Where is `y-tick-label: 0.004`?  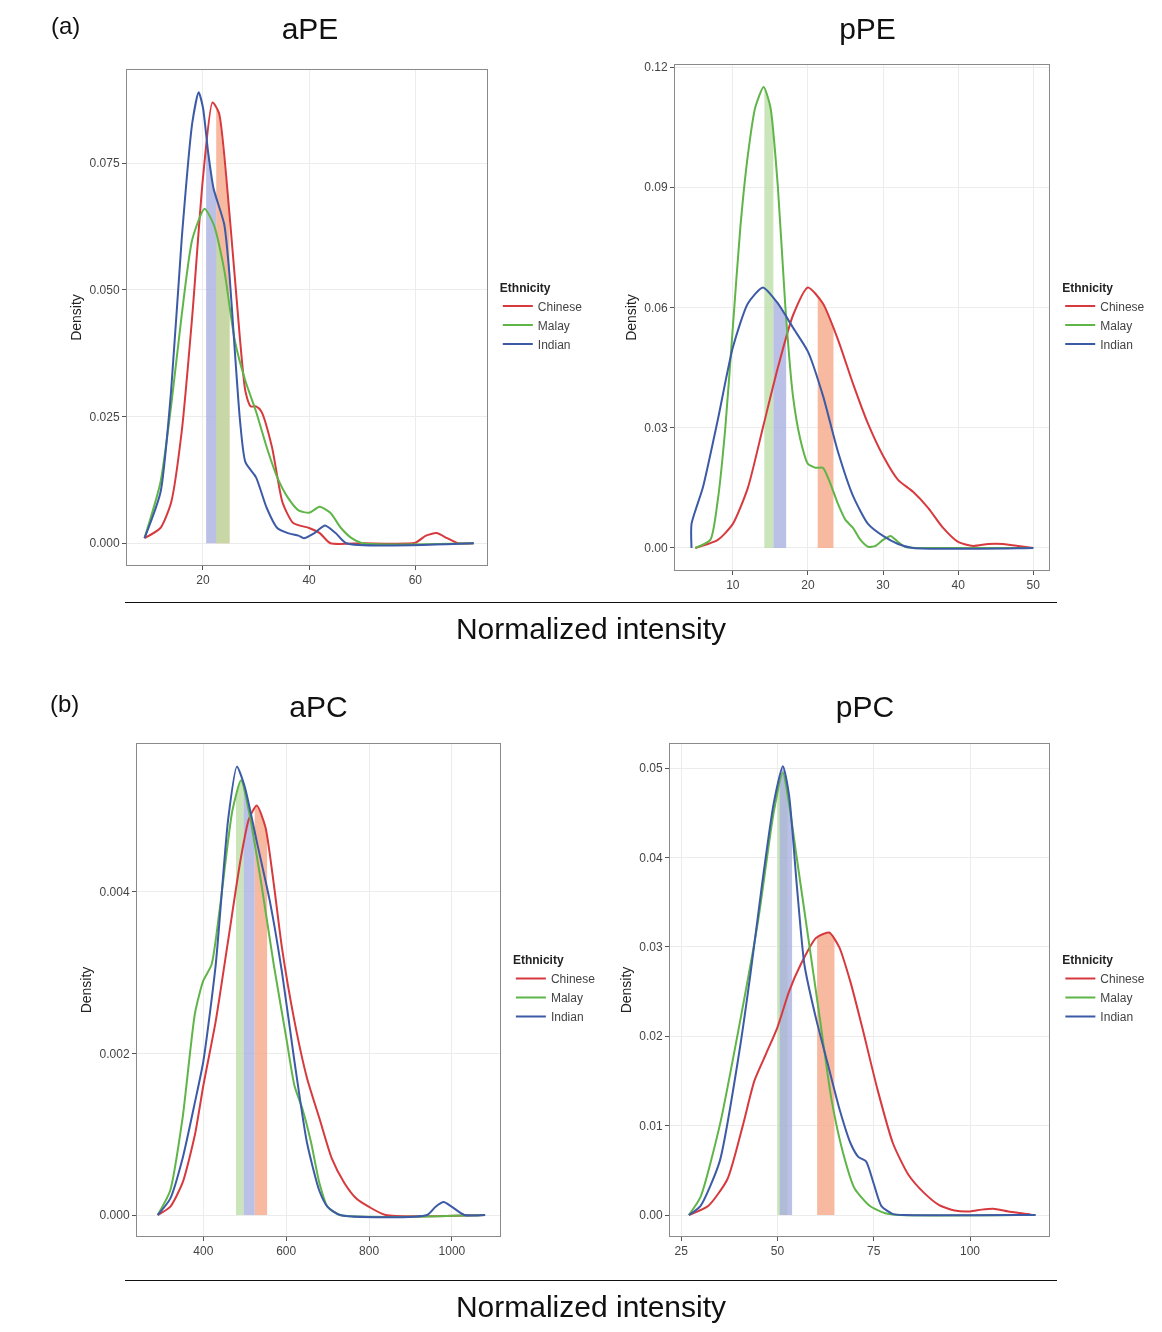 y-tick-label: 0.004 is located at coordinates (114, 892).